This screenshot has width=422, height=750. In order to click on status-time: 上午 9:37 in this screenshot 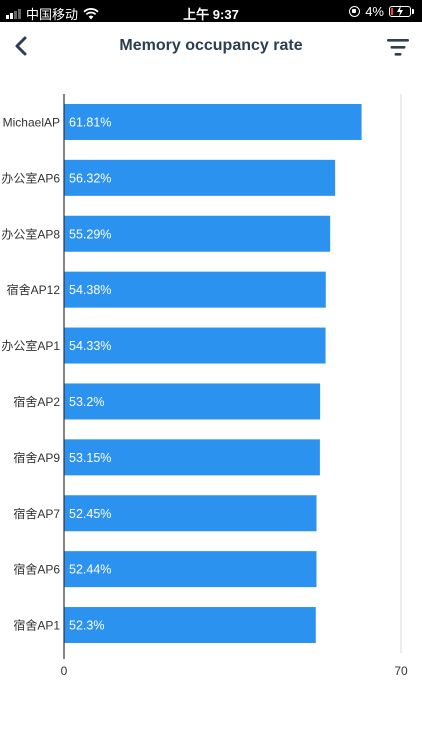, I will do `click(211, 14)`.